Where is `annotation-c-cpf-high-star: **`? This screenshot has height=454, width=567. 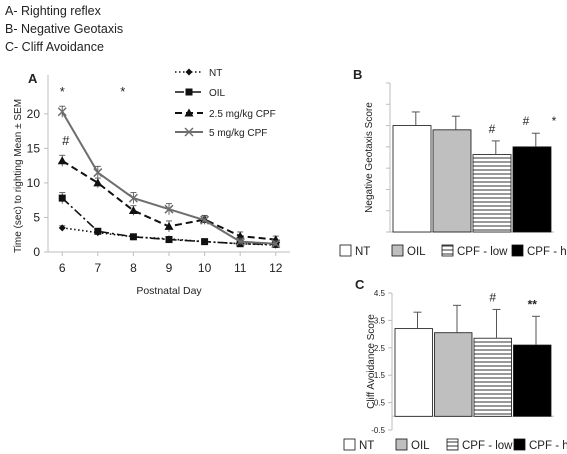
annotation-c-cpf-high-star: ** is located at coordinates (533, 304).